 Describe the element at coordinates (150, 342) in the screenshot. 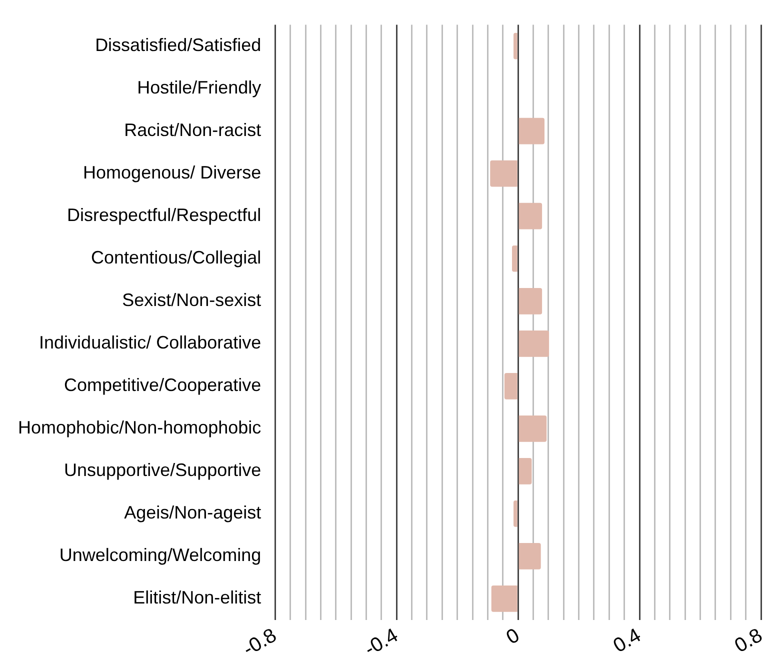

I see `y-tick-label: Individualistic/ Collaborative` at that location.